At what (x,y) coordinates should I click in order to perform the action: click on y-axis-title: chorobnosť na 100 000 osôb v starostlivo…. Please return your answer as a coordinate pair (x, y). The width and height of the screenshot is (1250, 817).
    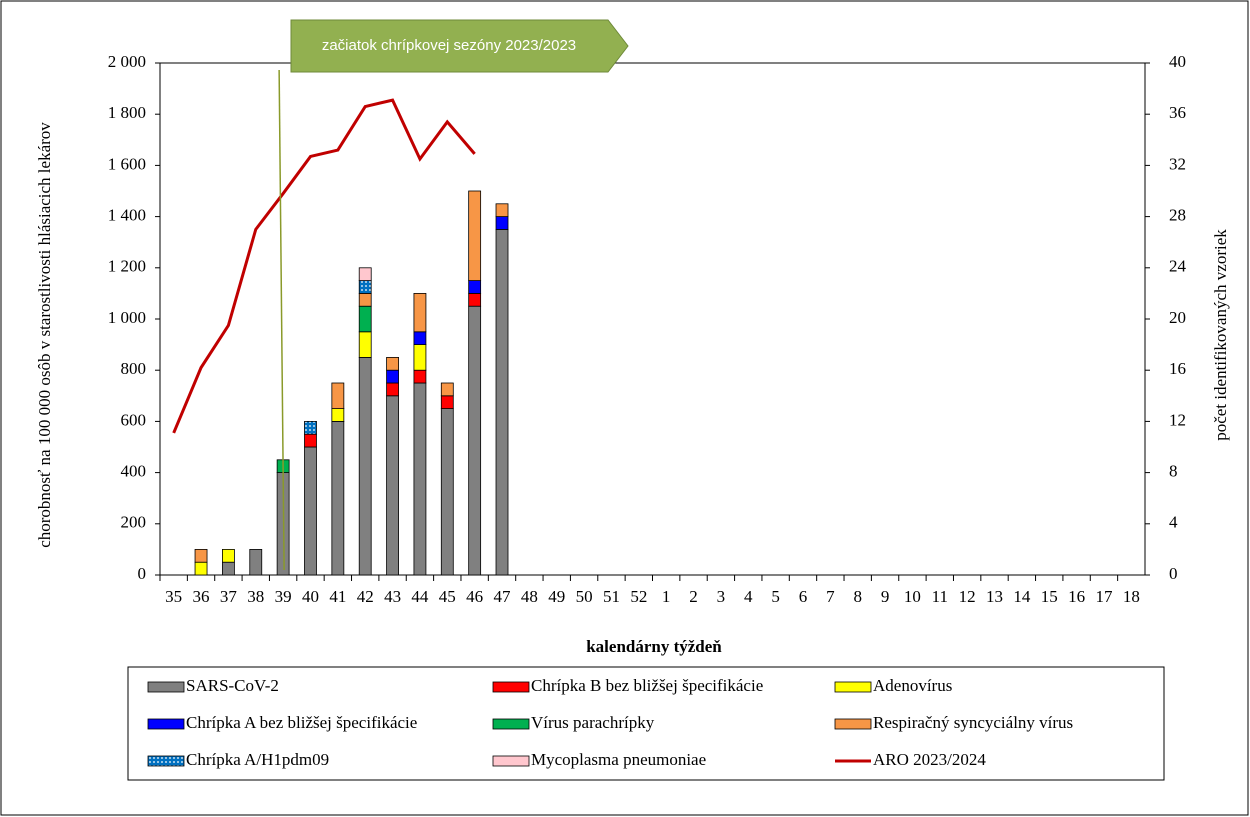
    Looking at the image, I should click on (44, 335).